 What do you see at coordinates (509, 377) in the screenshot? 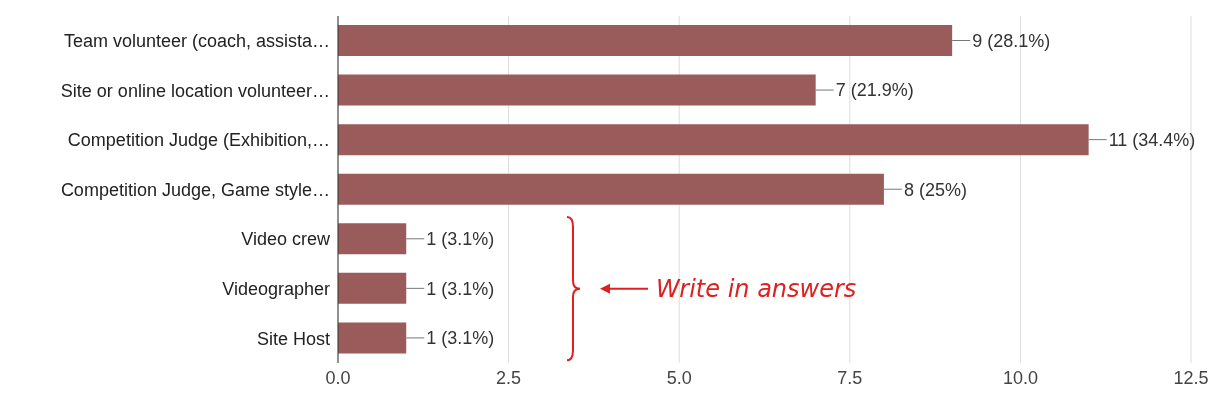
I see `x-tick-label: 2.5` at bounding box center [509, 377].